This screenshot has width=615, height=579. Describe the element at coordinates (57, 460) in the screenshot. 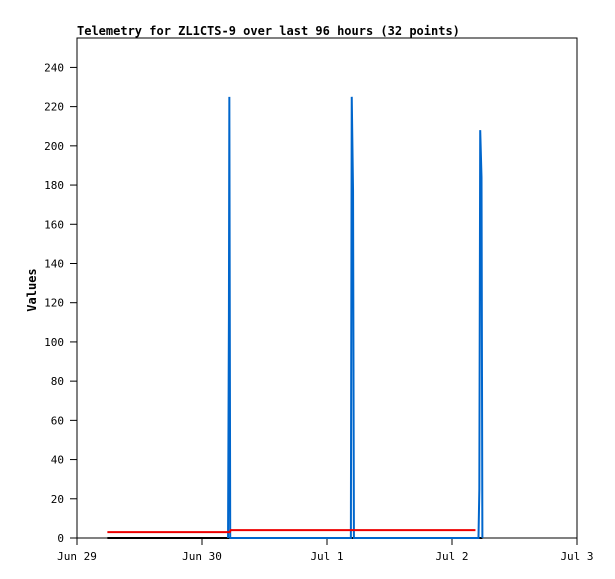

I see `y-tick-label: 40` at that location.